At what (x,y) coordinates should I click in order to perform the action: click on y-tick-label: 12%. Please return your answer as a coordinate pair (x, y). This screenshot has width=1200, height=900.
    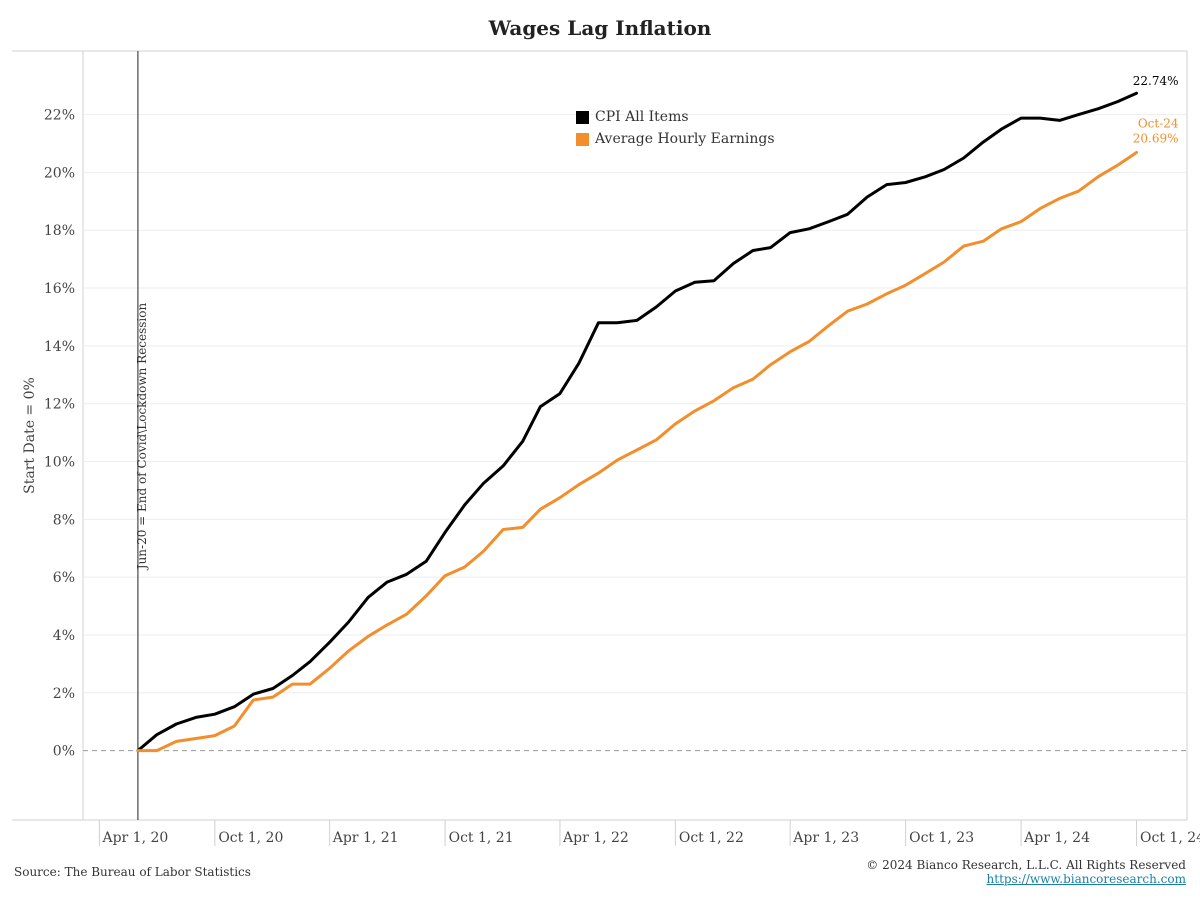
    Looking at the image, I should click on (59, 405).